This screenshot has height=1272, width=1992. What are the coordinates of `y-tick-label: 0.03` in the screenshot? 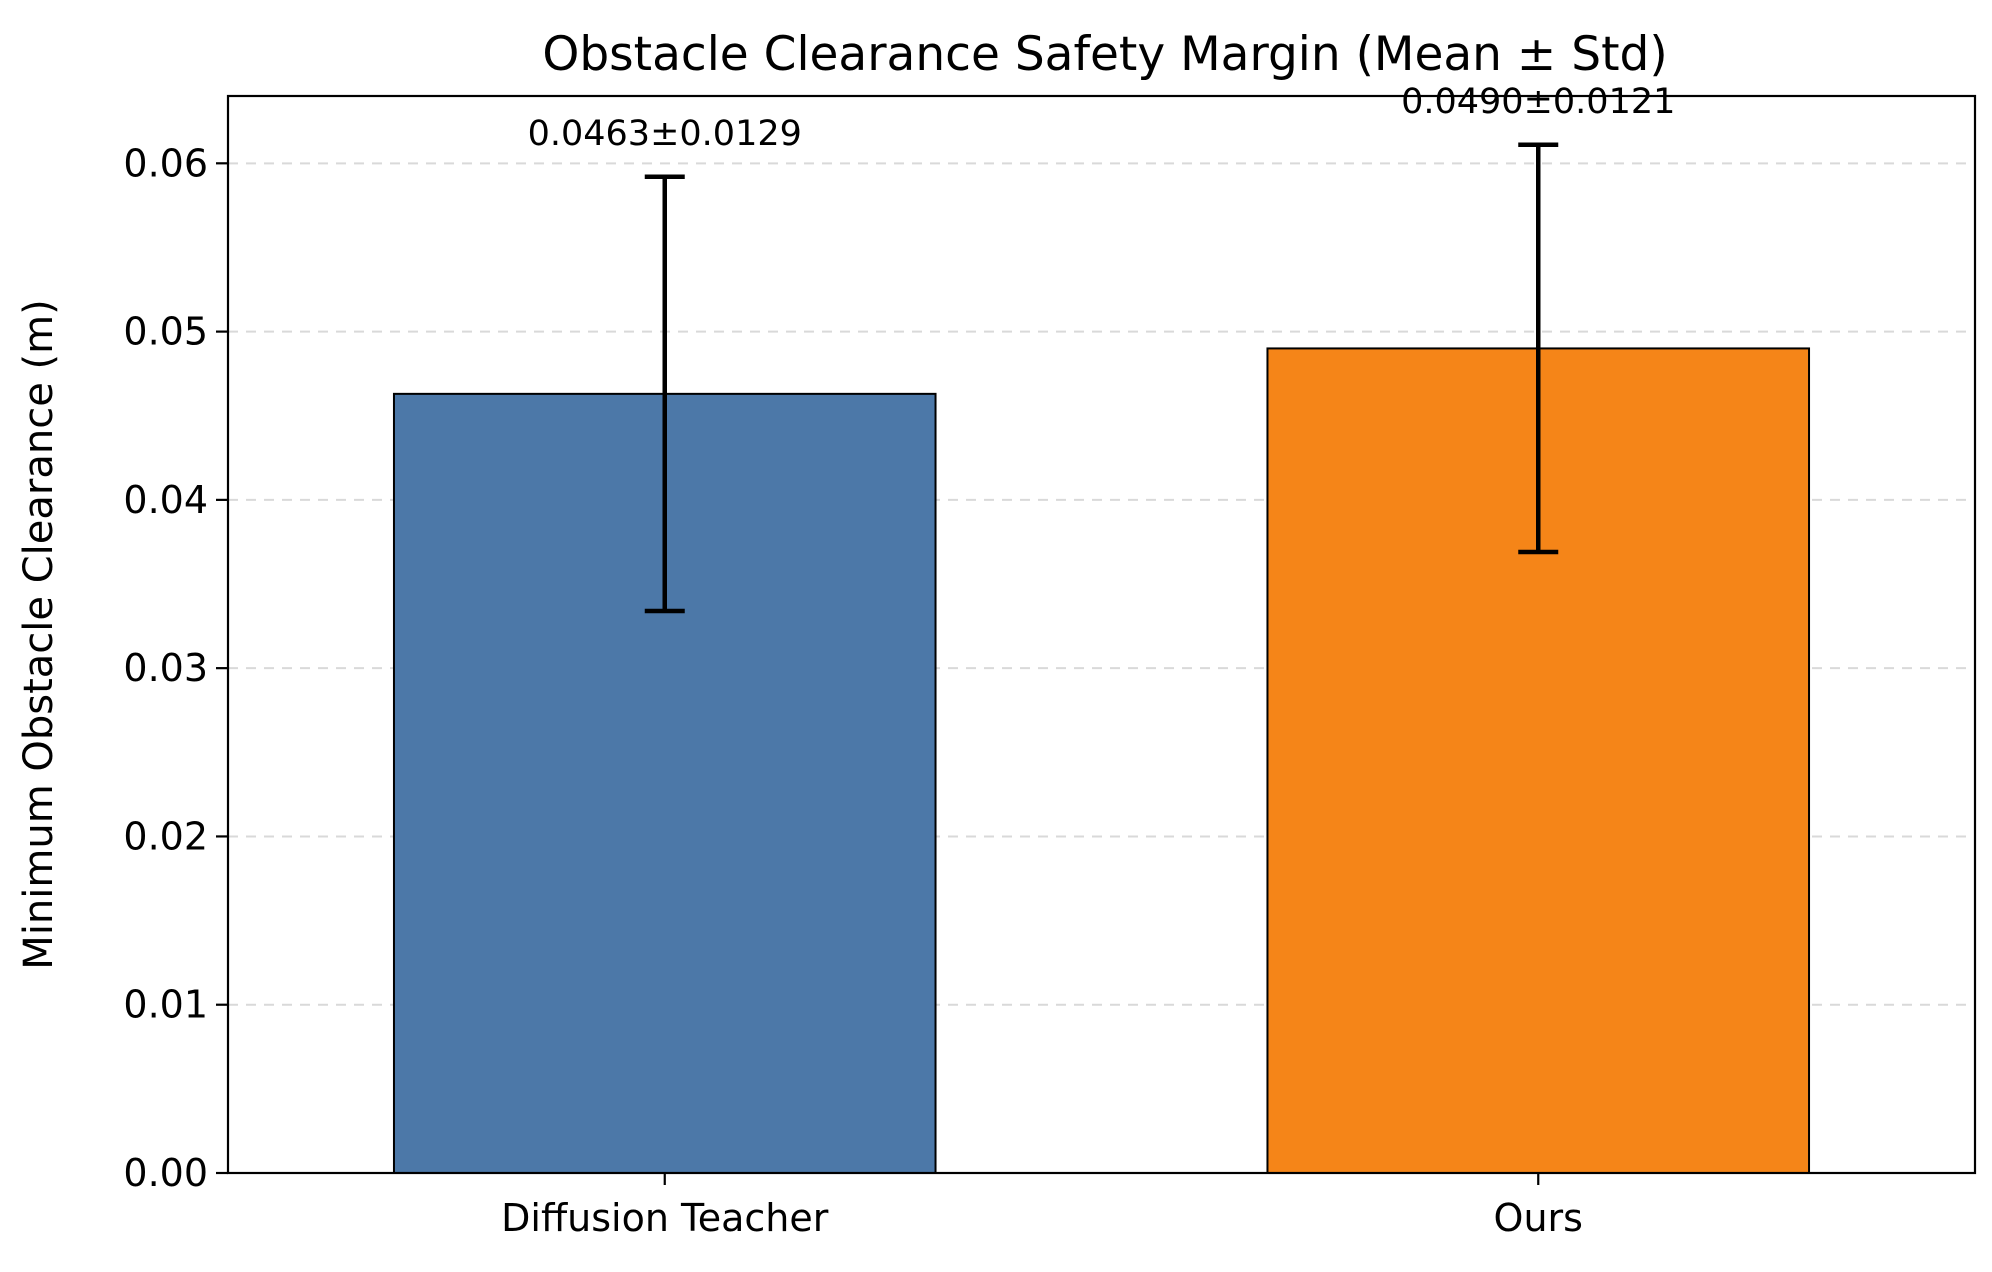 It's located at (165, 668).